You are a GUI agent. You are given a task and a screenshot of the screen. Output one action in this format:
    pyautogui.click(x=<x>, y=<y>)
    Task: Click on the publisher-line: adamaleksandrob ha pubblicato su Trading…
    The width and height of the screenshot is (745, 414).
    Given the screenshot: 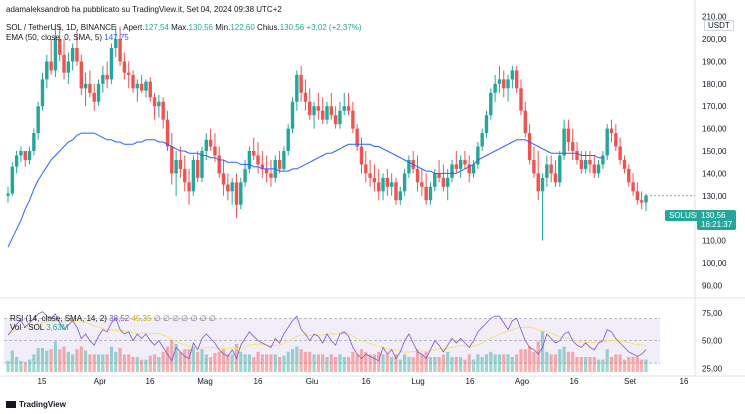 What is the action you would take?
    pyautogui.click(x=144, y=9)
    